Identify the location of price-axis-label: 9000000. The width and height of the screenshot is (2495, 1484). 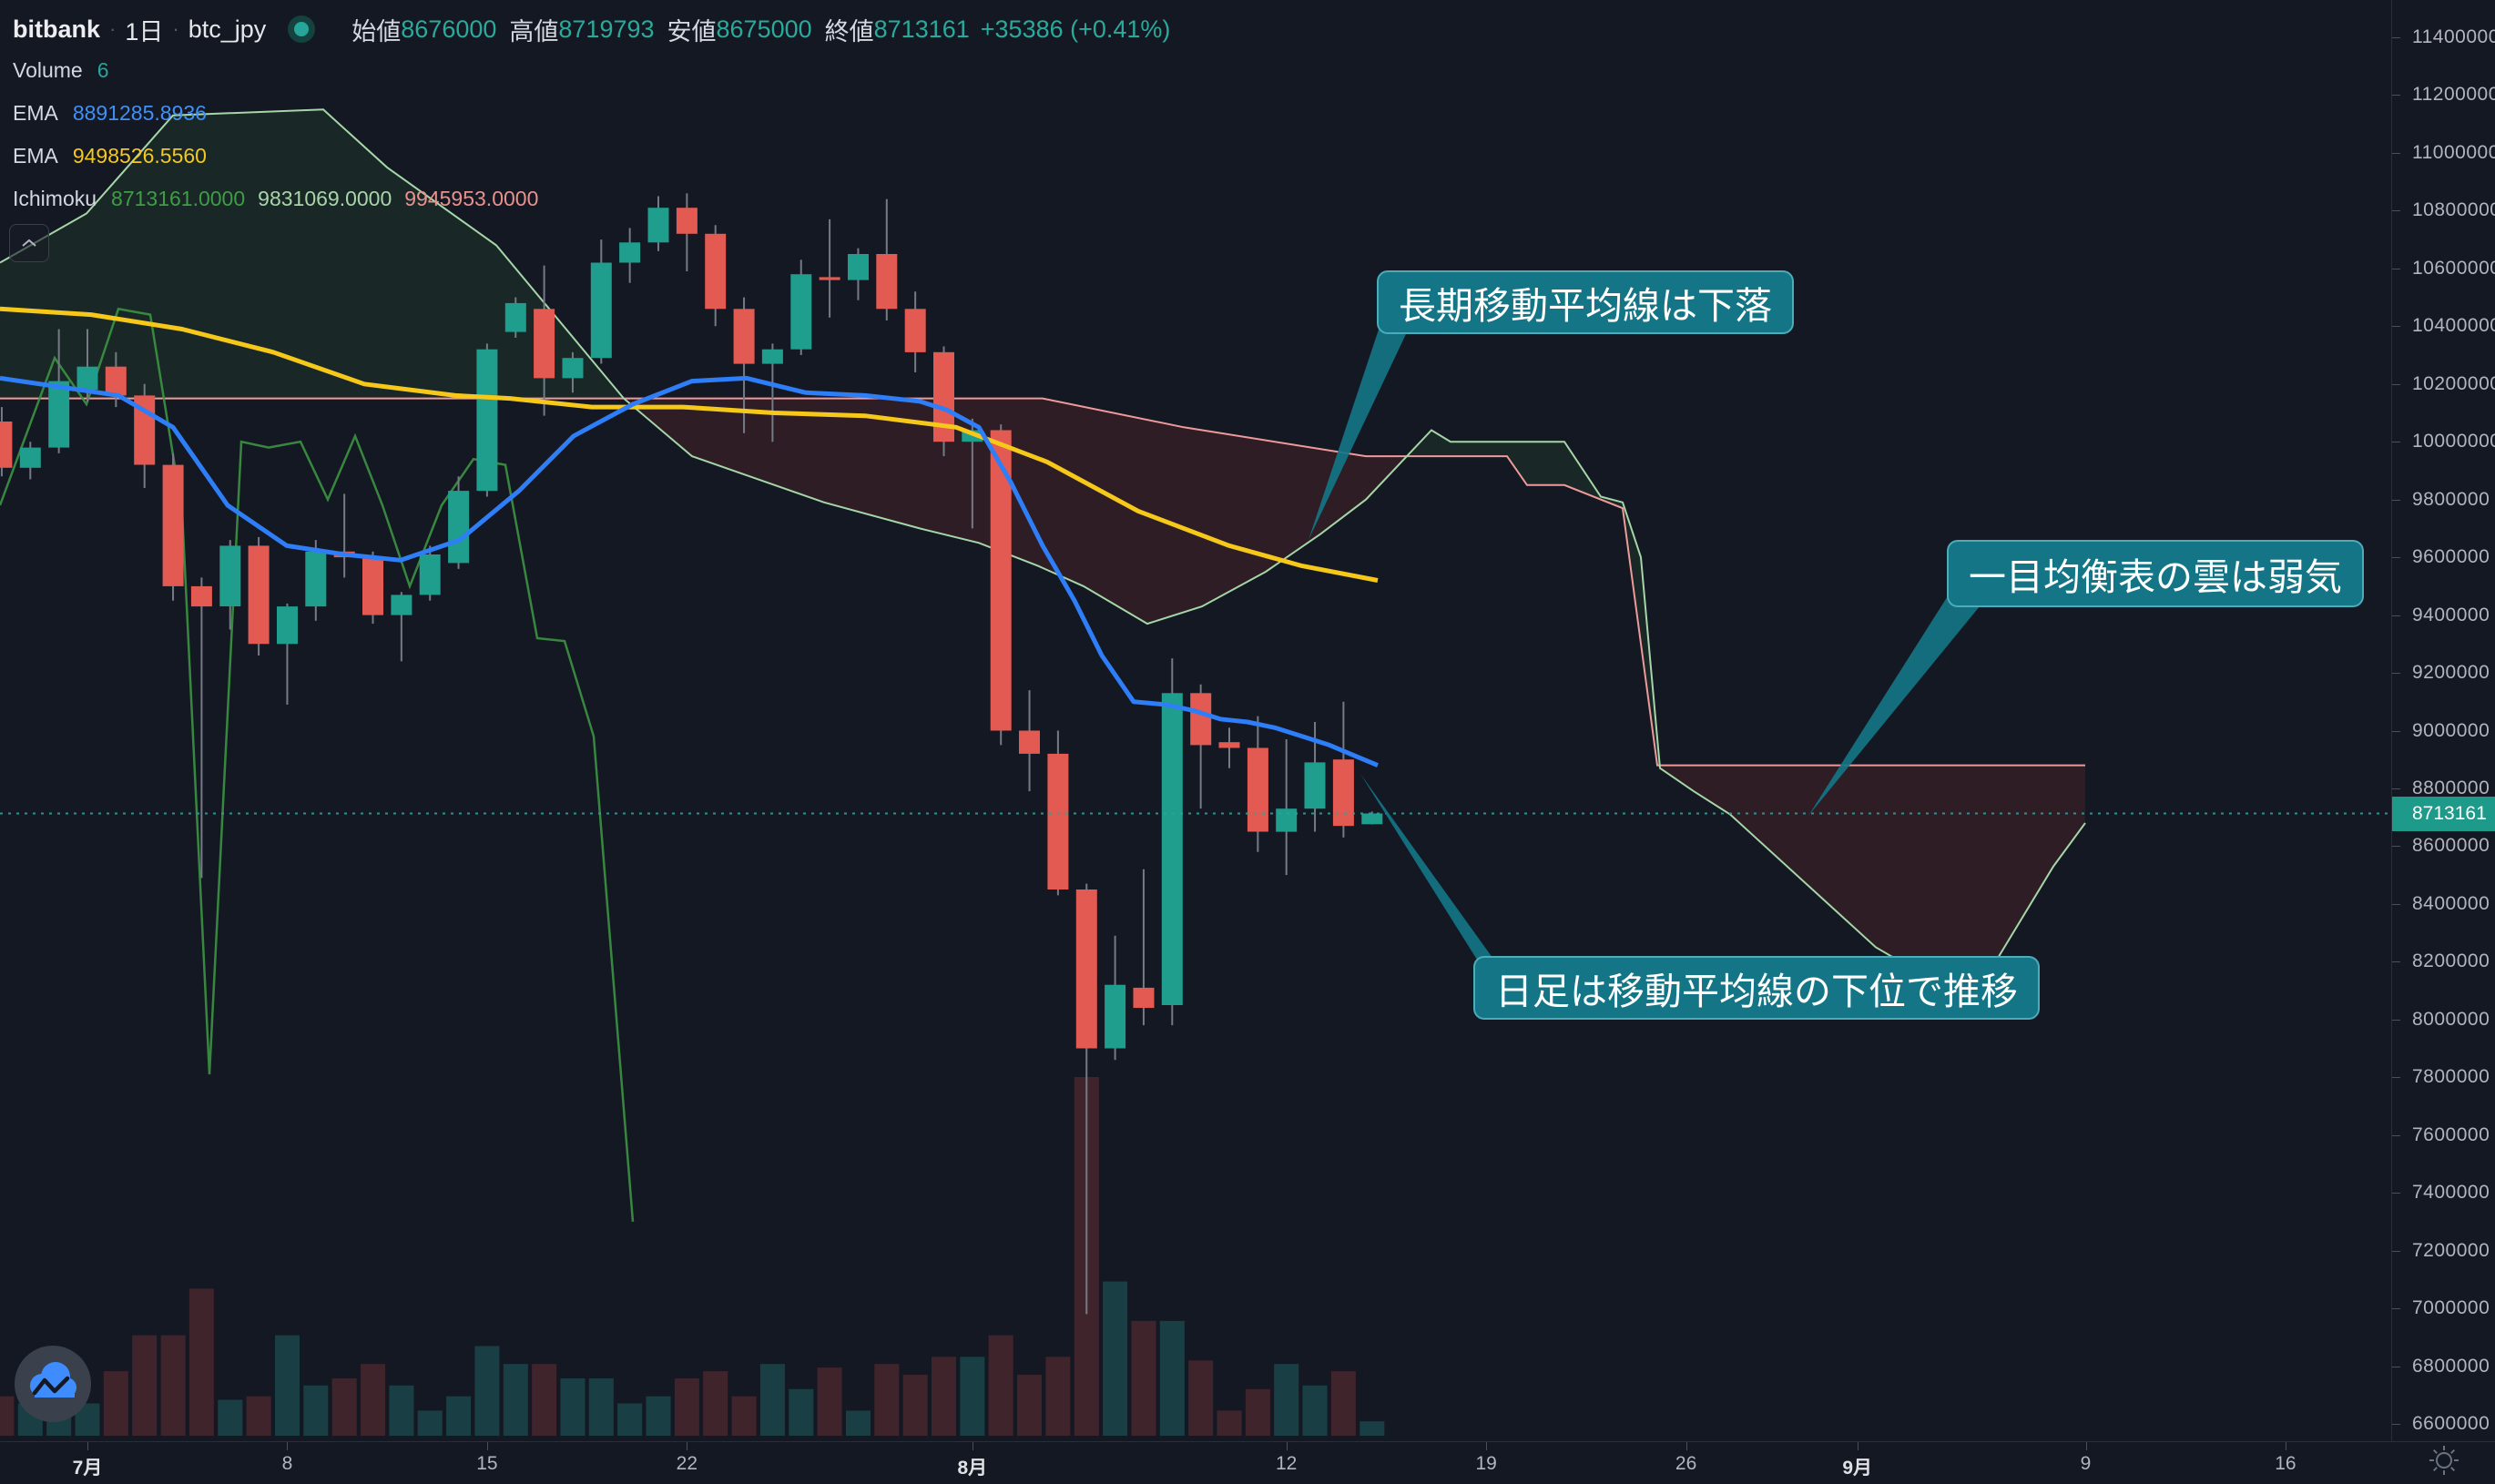
(2451, 730).